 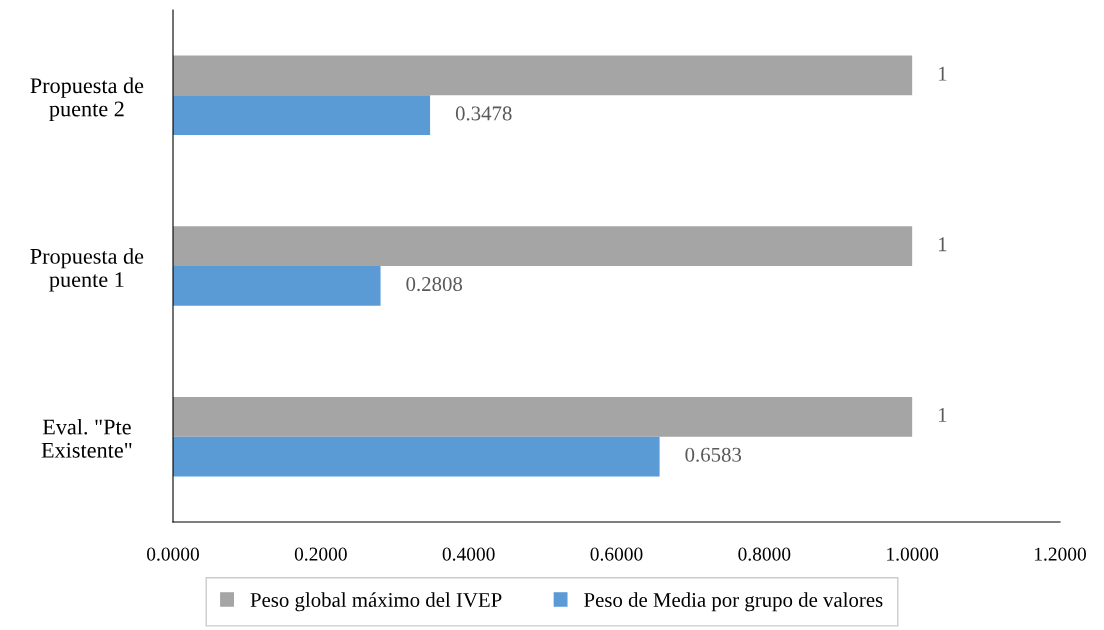 What do you see at coordinates (483, 113) in the screenshot?
I see `data-label: 0.3478` at bounding box center [483, 113].